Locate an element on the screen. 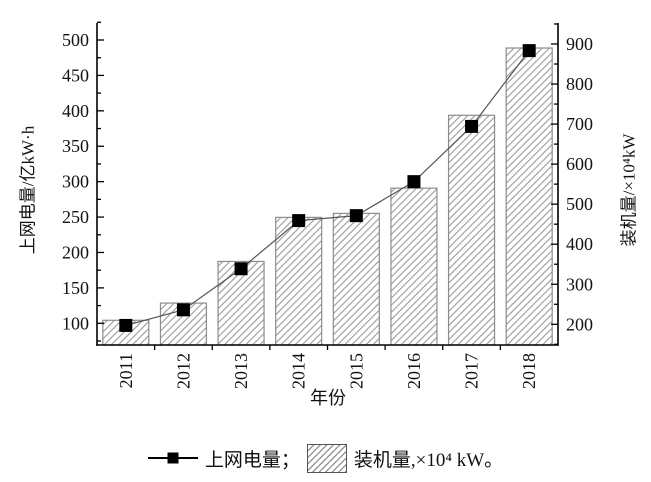 The height and width of the screenshot is (482, 651). x-axis-tick-label: 2018 is located at coordinates (529, 371).